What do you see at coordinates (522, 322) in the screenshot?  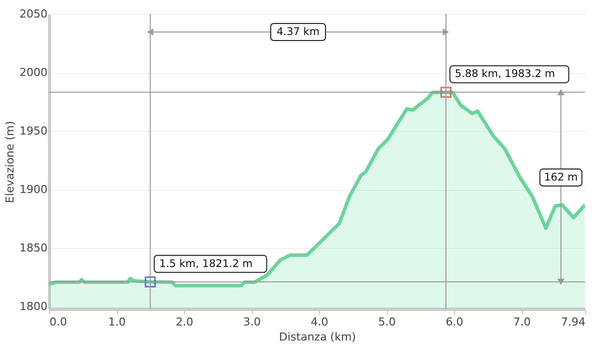 I see `x-tick-label: 7.0` at bounding box center [522, 322].